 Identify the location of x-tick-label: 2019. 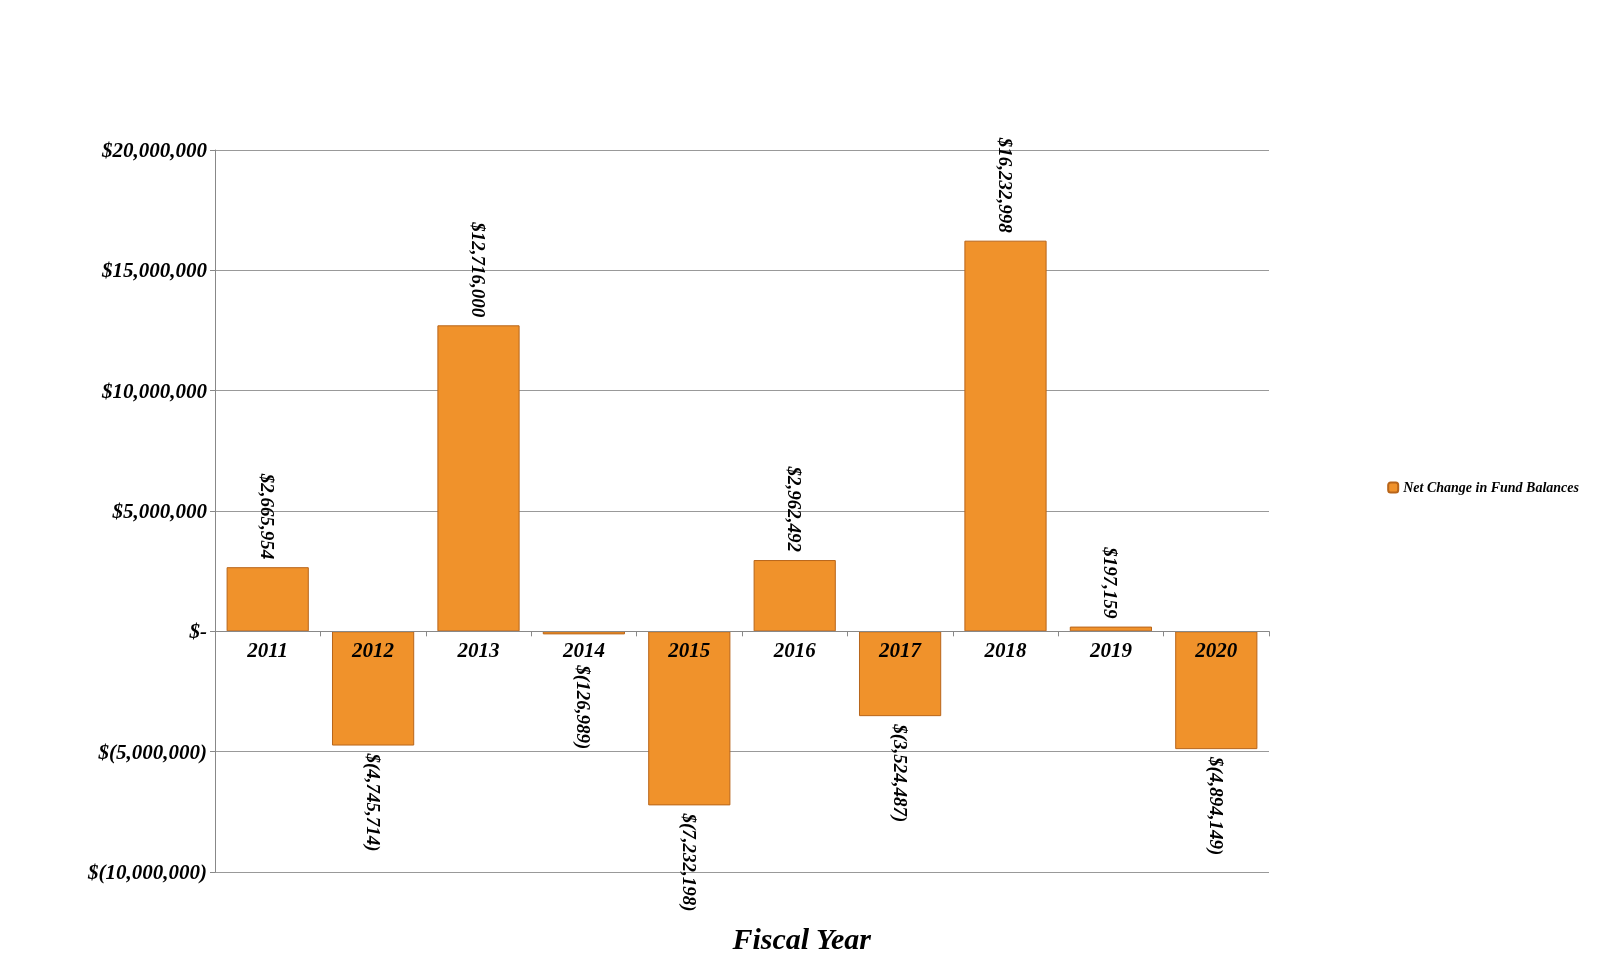
(1110, 649).